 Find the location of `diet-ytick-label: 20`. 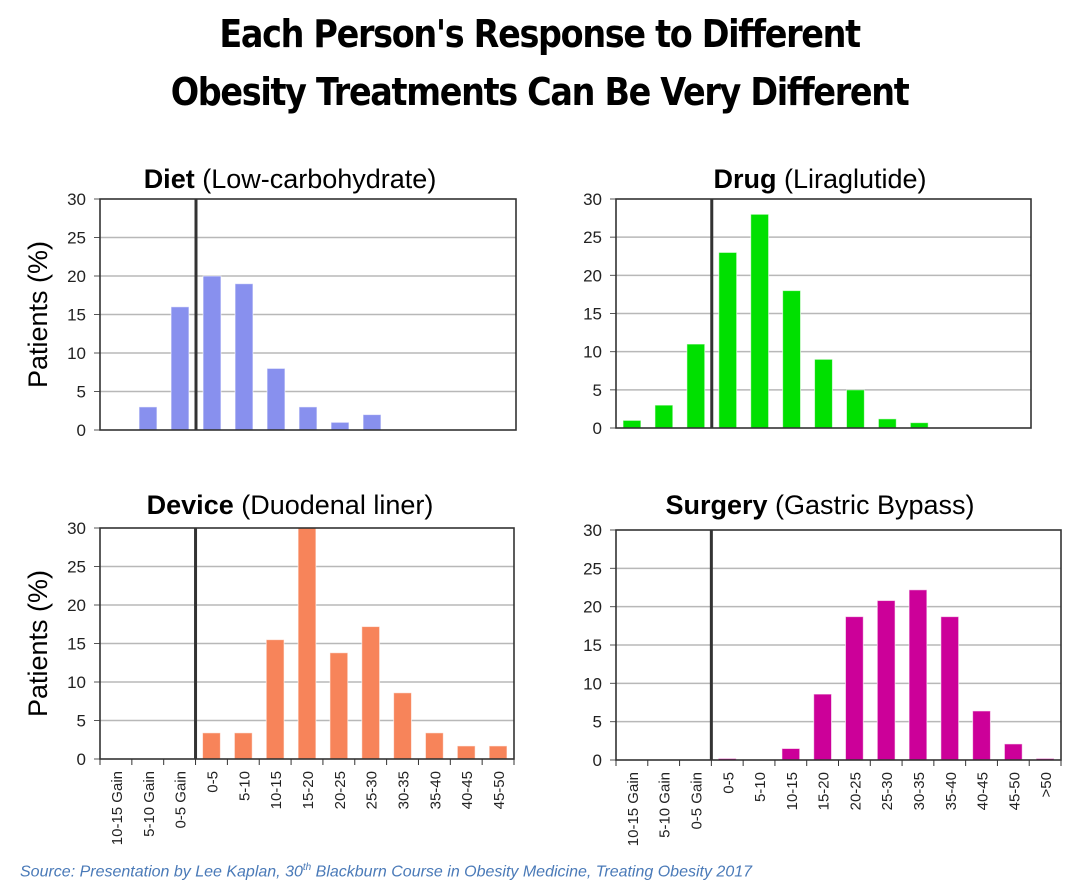

diet-ytick-label: 20 is located at coordinates (76, 276).